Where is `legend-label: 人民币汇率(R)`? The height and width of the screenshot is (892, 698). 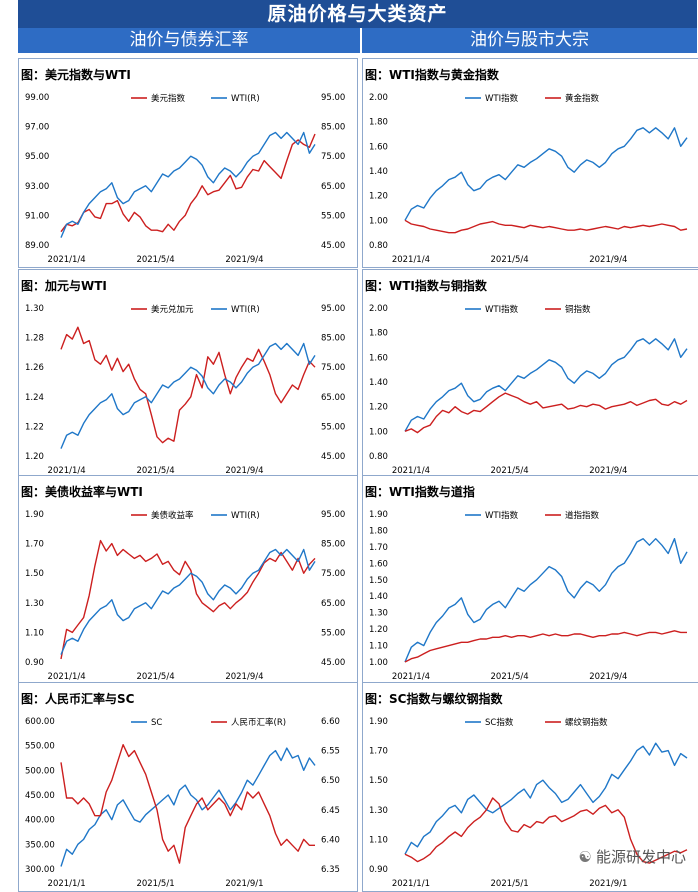 legend-label: 人民币汇率(R) is located at coordinates (258, 722).